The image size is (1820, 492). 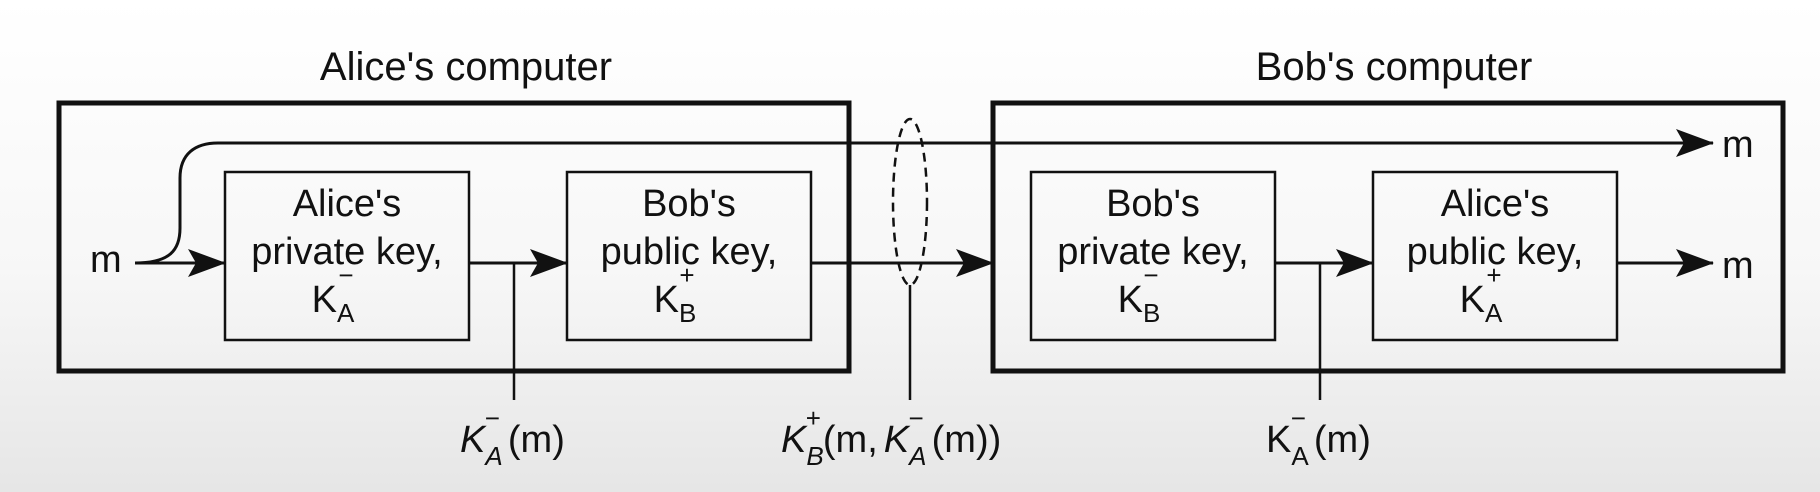 What do you see at coordinates (689, 252) in the screenshot?
I see `box2-line2: public key,` at bounding box center [689, 252].